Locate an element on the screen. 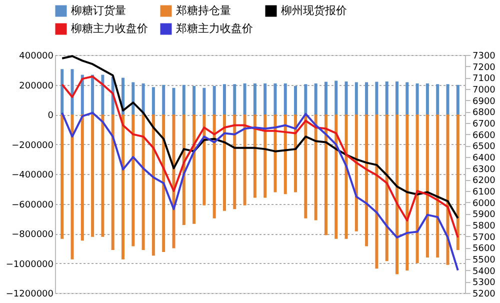  y-tick-label: 400000 is located at coordinates (36, 57).